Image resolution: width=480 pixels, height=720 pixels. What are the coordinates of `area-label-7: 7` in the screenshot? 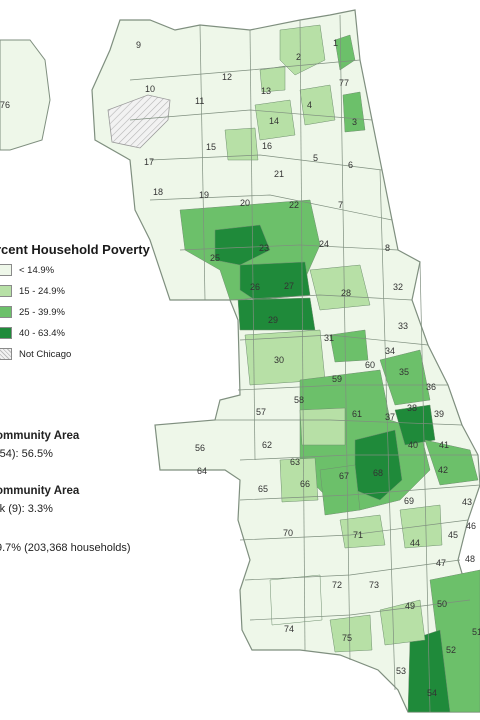 It's located at (341, 205).